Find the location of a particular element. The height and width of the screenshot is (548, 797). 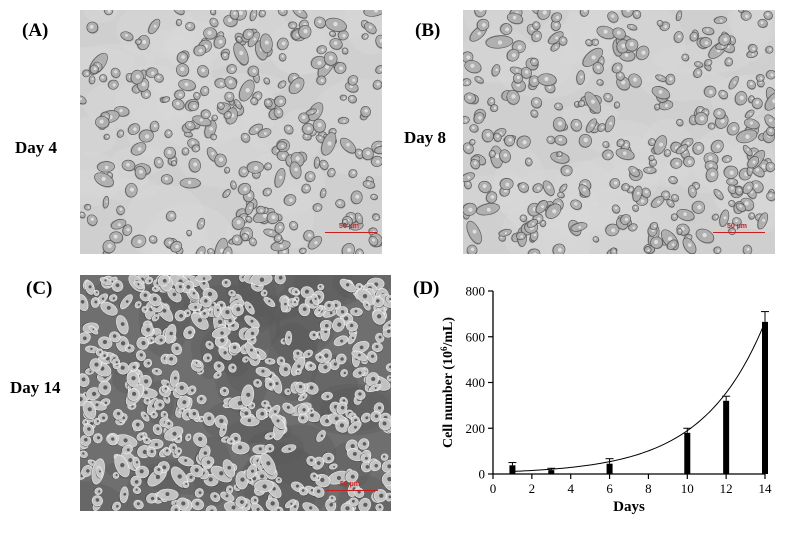

y-tick-label: 200 is located at coordinates (476, 428).